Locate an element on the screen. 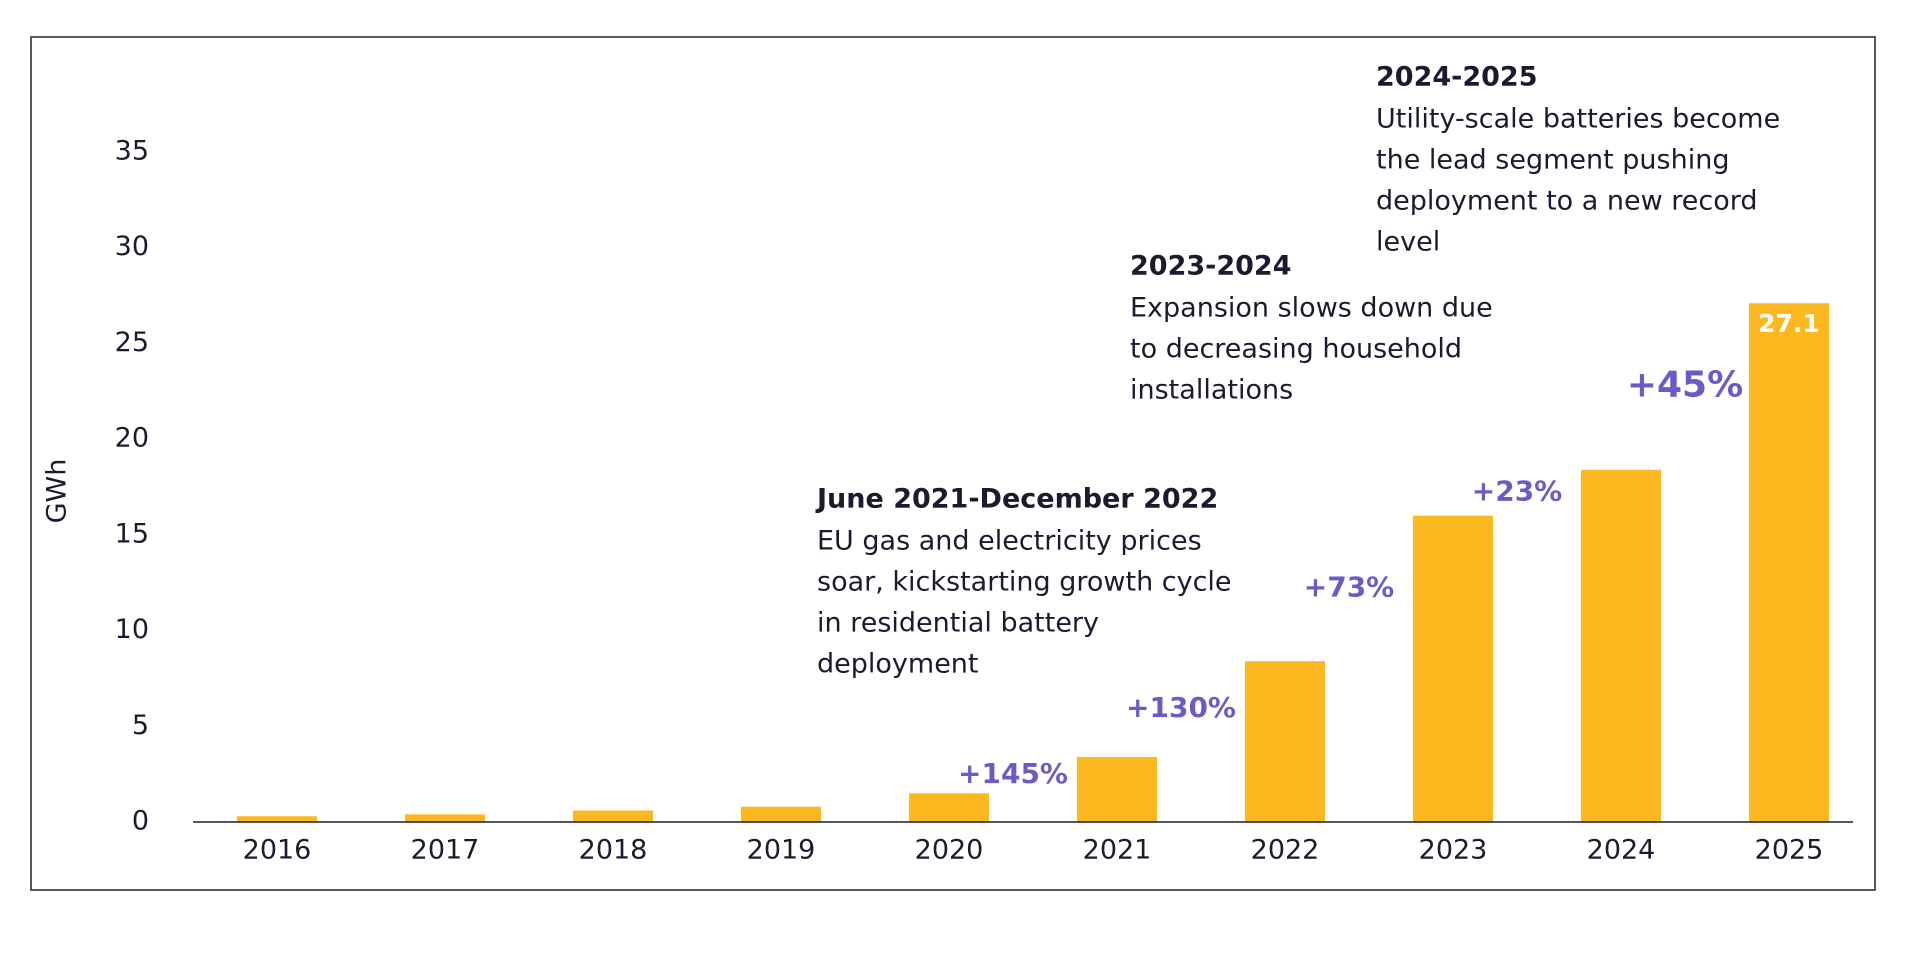 The height and width of the screenshot is (973, 1920). growth-label: +73% is located at coordinates (1349, 586).